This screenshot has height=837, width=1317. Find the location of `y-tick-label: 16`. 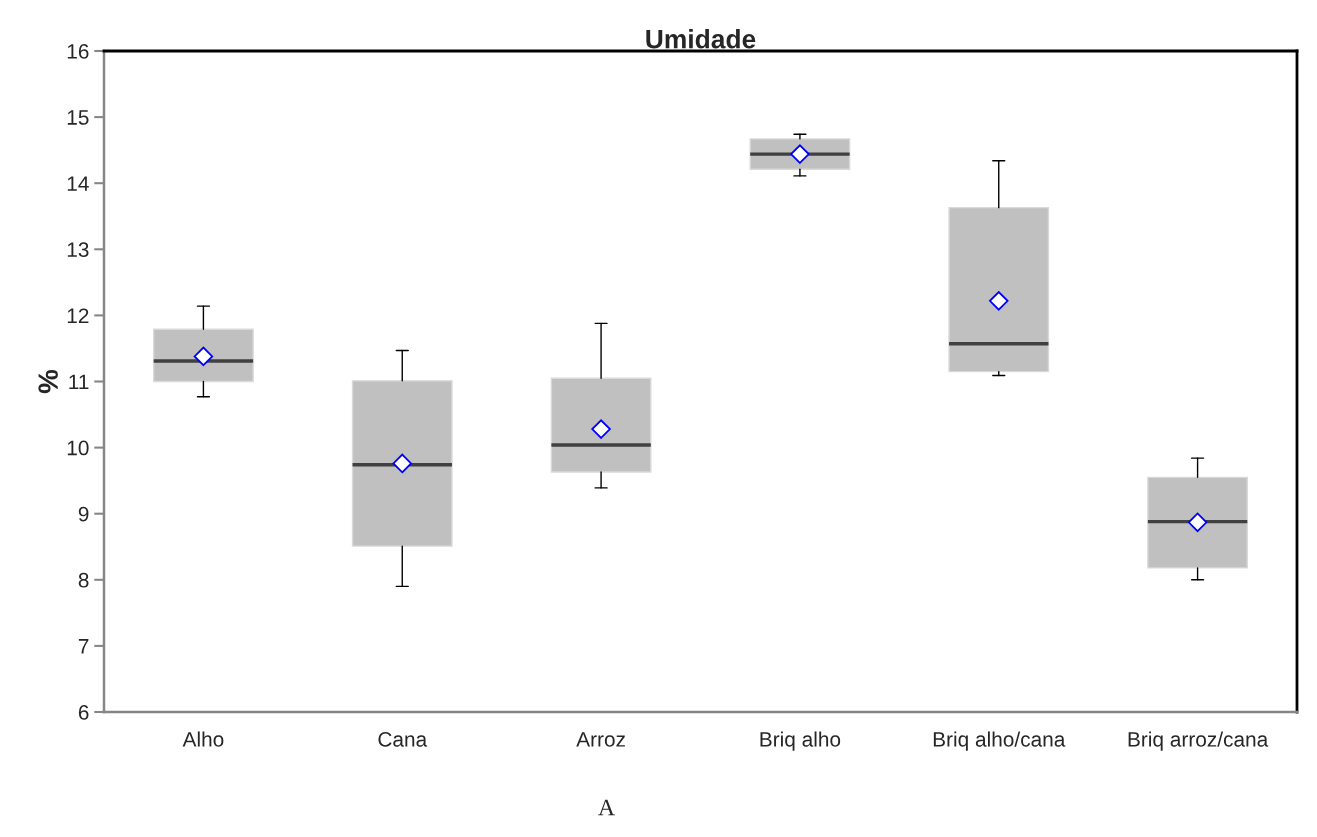

y-tick-label: 16 is located at coordinates (78, 51).